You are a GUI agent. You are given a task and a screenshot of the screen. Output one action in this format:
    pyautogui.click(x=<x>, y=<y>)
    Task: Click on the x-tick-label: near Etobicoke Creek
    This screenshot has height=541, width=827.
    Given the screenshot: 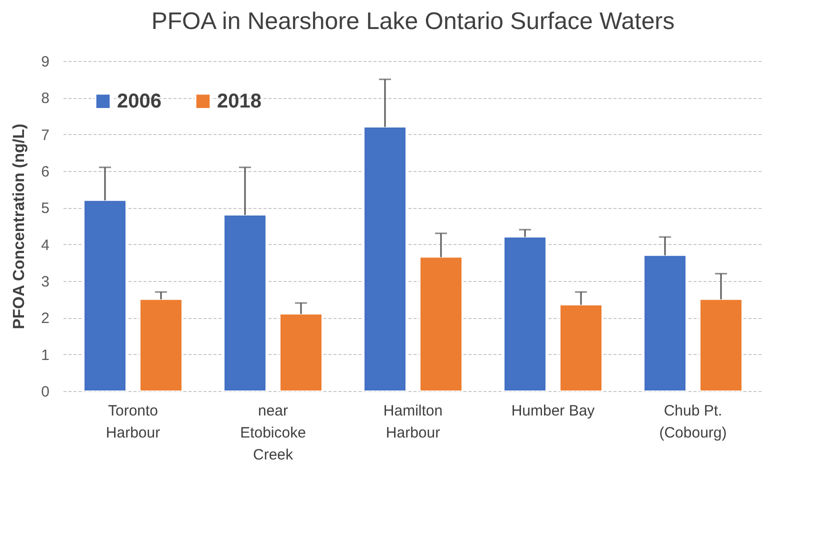 What is the action you would take?
    pyautogui.click(x=273, y=433)
    